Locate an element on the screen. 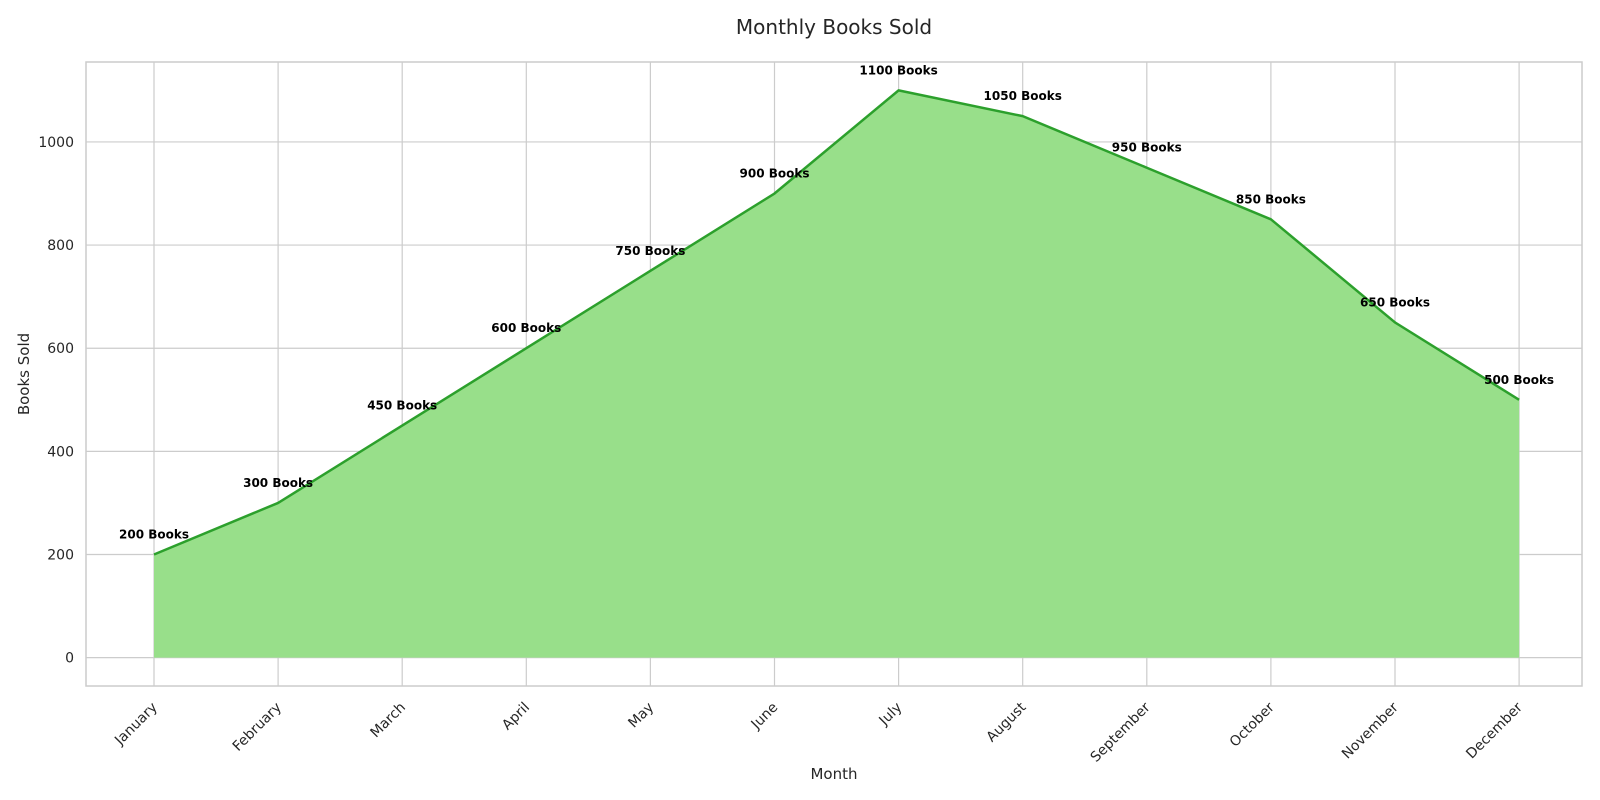 The width and height of the screenshot is (1600, 800). y-axis-label: Books Sold is located at coordinates (24, 374).